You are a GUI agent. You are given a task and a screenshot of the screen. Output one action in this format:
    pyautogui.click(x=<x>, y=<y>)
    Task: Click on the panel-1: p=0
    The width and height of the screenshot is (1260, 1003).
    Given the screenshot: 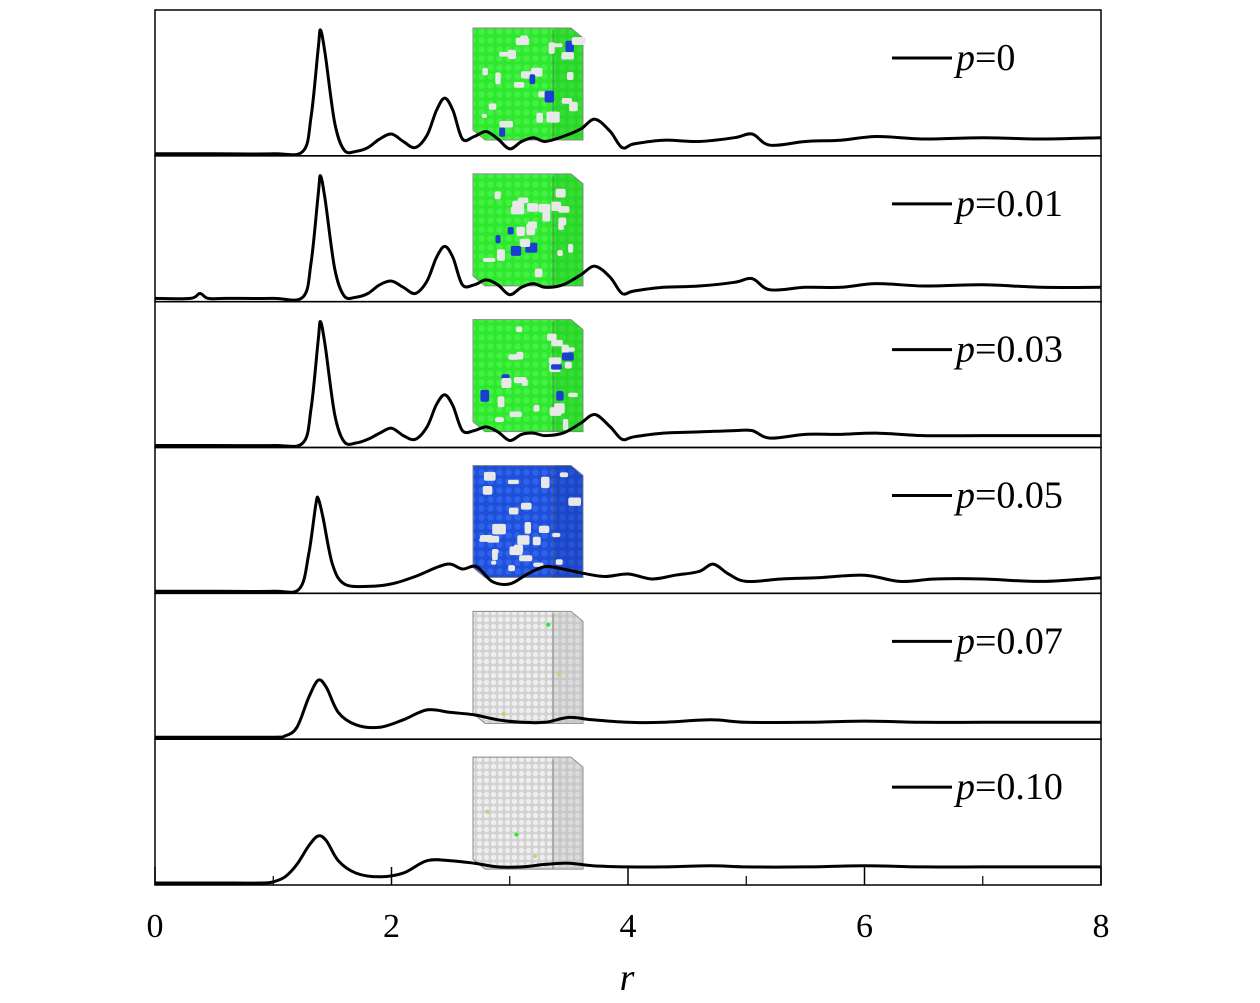 What is the action you would take?
    pyautogui.click(x=628, y=83)
    